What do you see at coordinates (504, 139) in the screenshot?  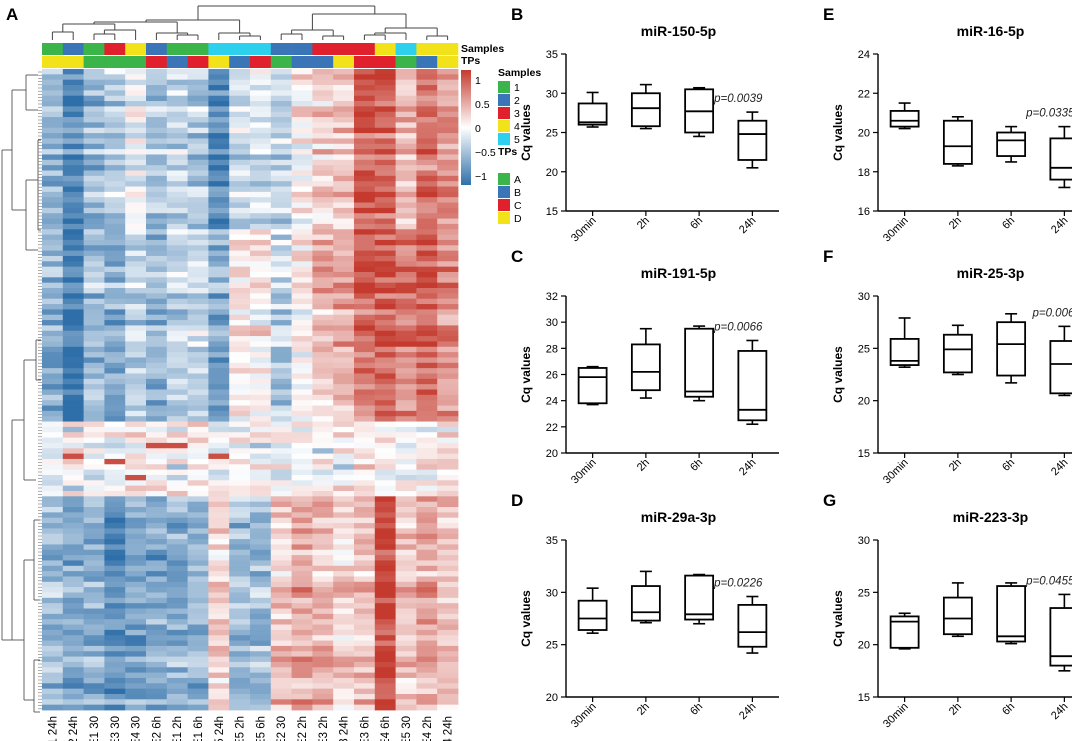 I see `legend-sample-swatch` at bounding box center [504, 139].